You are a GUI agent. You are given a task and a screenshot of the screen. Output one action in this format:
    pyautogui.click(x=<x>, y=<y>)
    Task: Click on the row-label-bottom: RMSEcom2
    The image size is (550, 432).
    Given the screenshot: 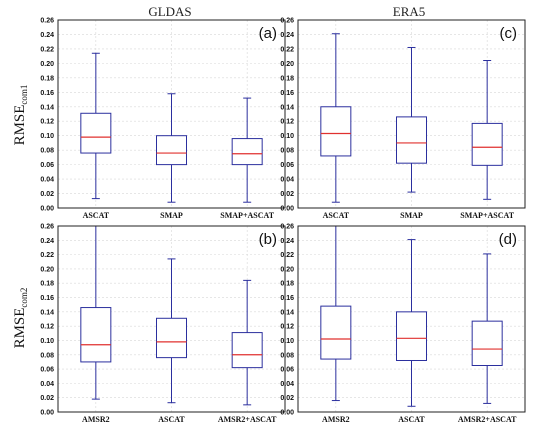 What is the action you would take?
    pyautogui.click(x=20, y=318)
    